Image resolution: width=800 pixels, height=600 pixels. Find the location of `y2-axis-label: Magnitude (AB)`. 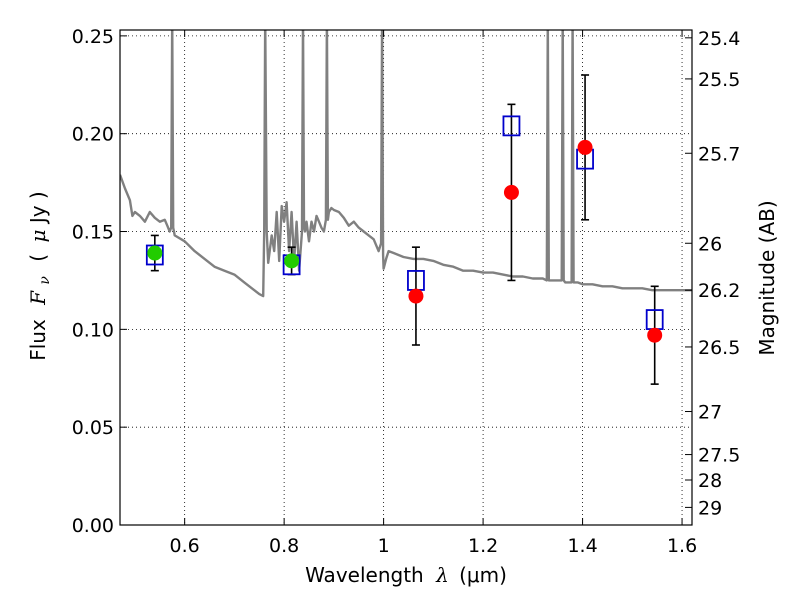

y2-axis-label: Magnitude (AB) is located at coordinates (767, 277).